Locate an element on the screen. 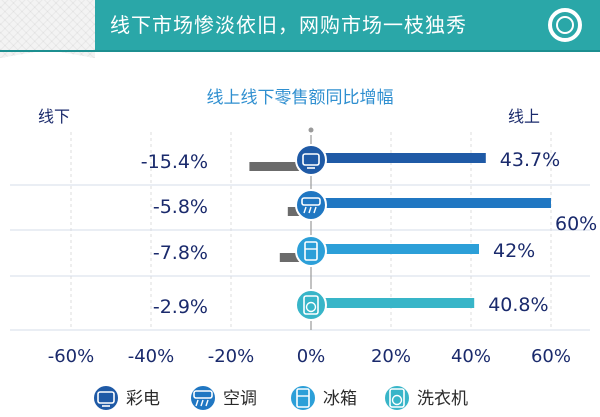  online-label-2: 60% is located at coordinates (576, 224).